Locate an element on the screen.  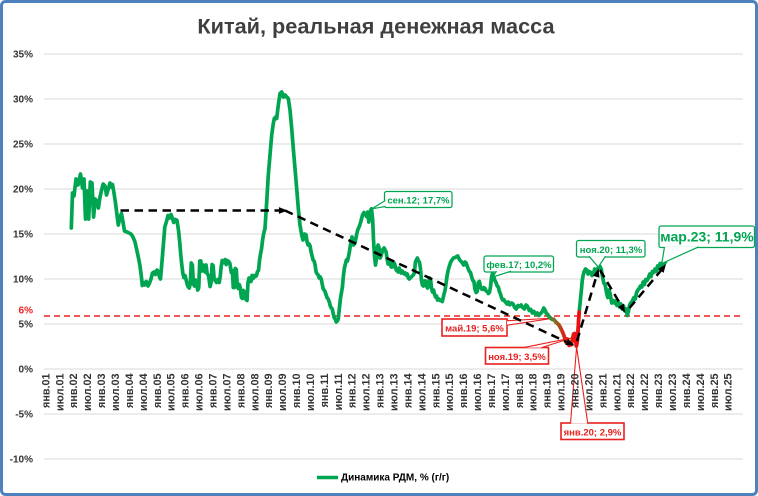
svg-text: янв.16 is located at coordinates (464, 391).